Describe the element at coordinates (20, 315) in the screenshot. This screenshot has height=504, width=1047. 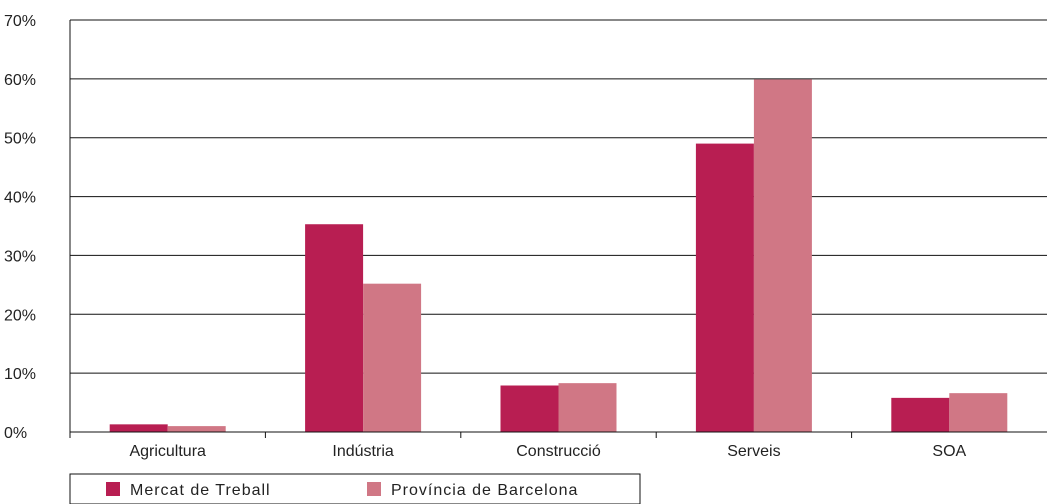
I see `y-tick-label: 20%` at that location.